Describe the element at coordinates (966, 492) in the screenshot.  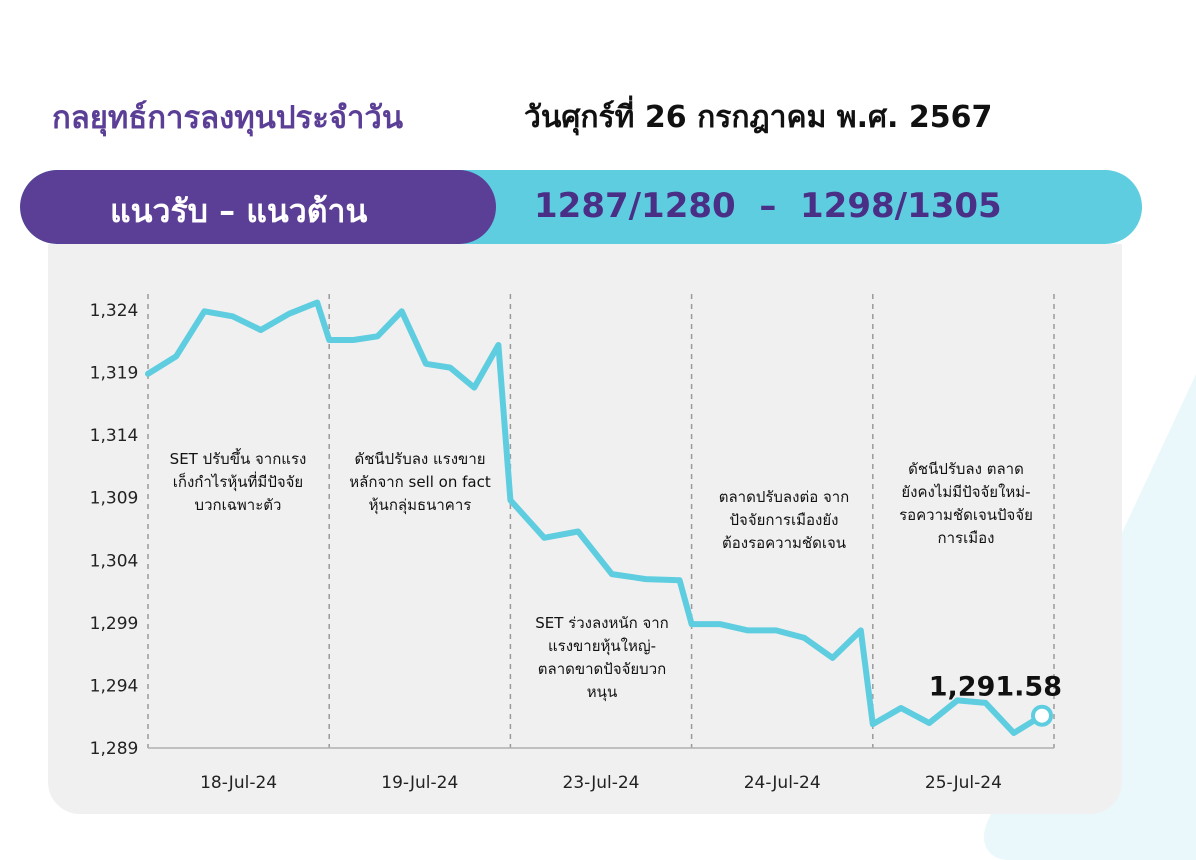
I see `annotation-line: ยังคงไม่มีปัจจัยใหม่-` at that location.